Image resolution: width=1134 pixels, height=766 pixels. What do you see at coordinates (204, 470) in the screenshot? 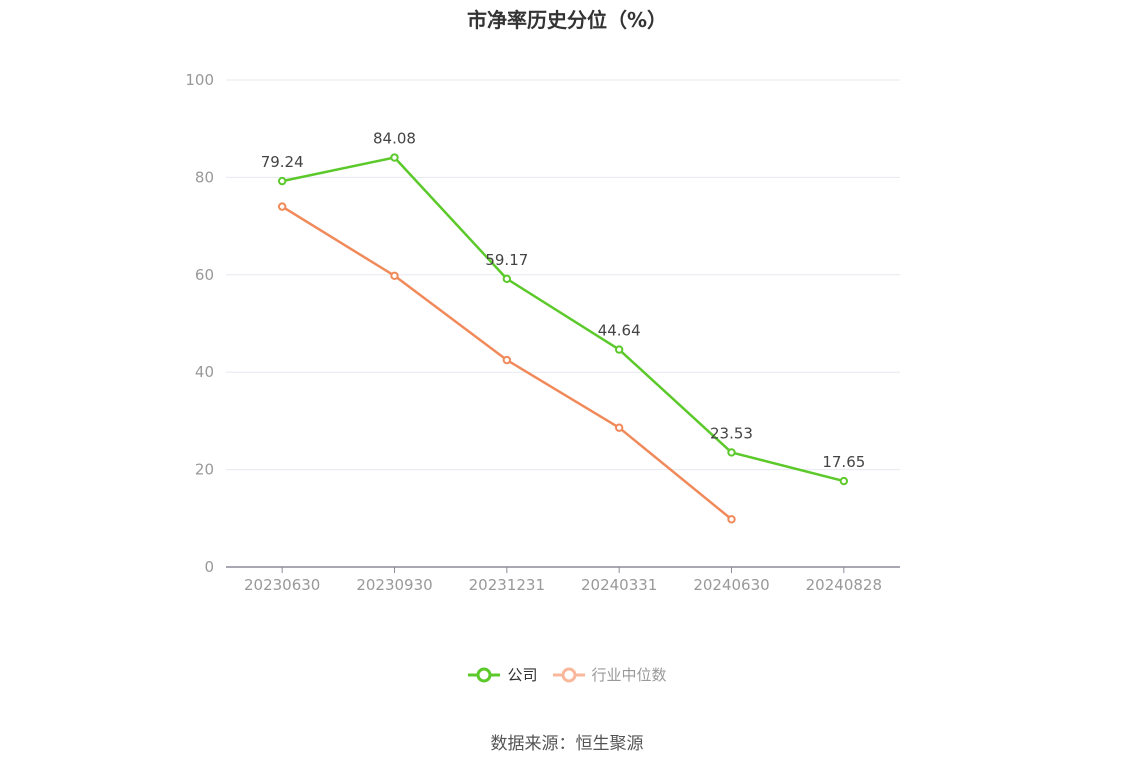
I see `y-tick-label-20: 20` at bounding box center [204, 470].